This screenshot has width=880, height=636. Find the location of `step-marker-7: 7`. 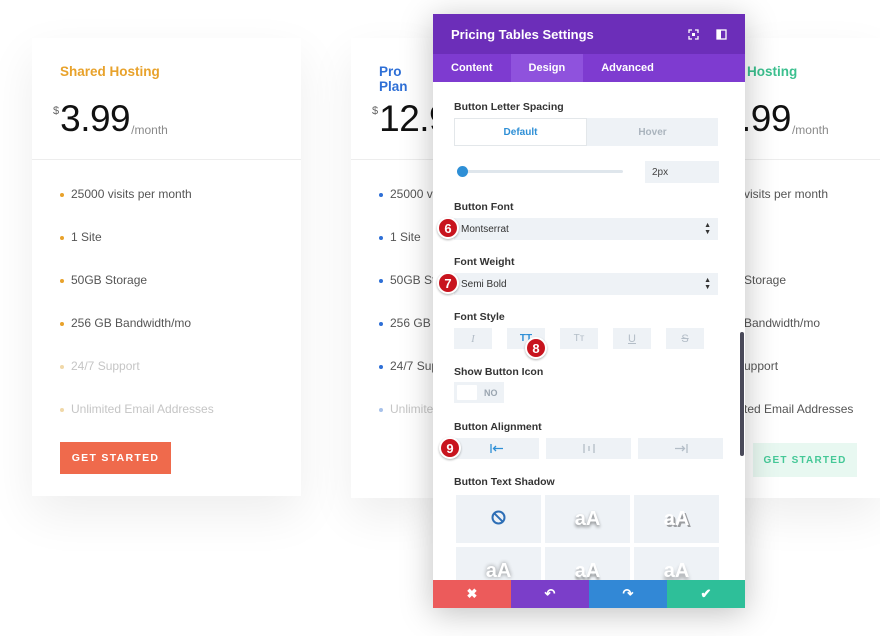

step-marker-7: 7 is located at coordinates (448, 283).